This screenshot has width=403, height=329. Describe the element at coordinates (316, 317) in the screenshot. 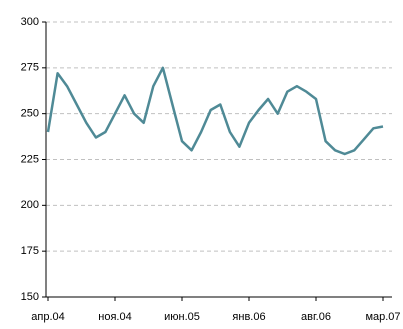

I see `x-tick-label: авг.06` at that location.